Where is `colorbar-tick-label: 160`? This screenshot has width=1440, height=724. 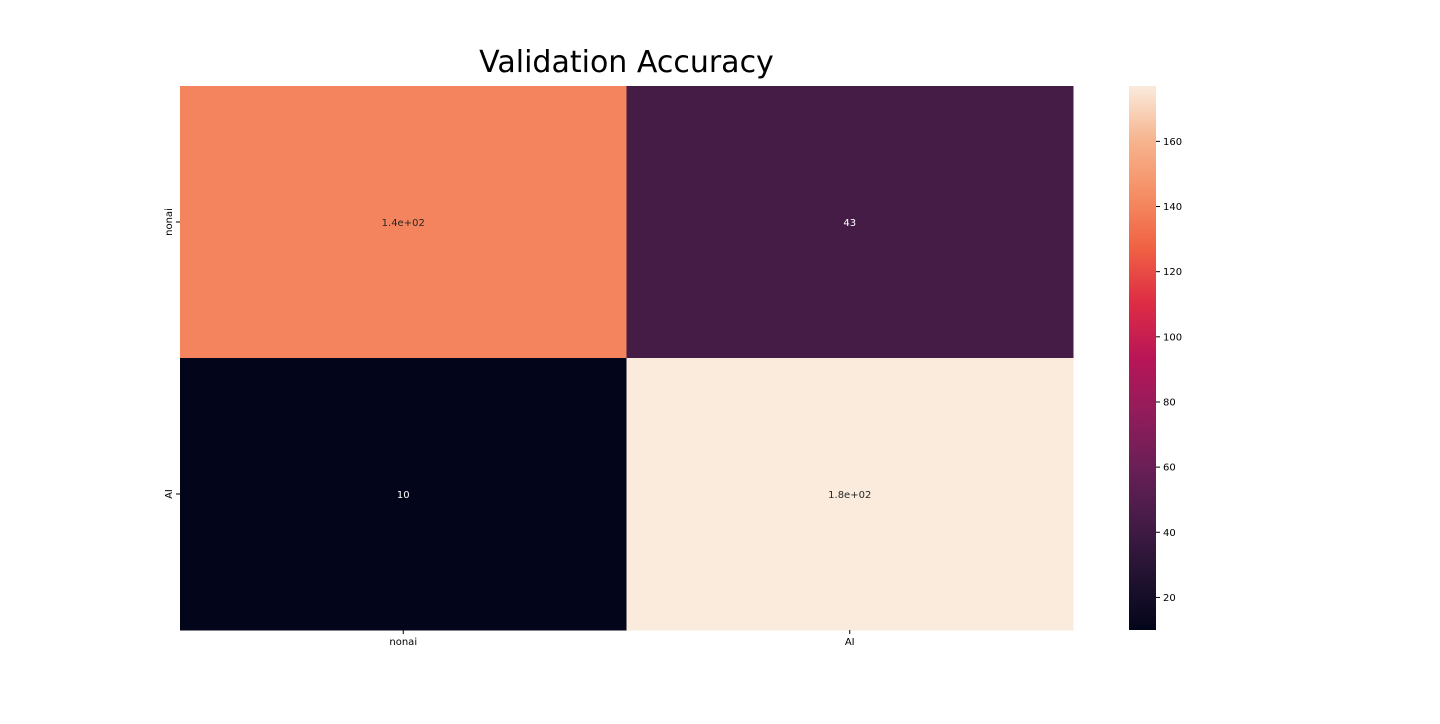 colorbar-tick-label: 160 is located at coordinates (1172, 142).